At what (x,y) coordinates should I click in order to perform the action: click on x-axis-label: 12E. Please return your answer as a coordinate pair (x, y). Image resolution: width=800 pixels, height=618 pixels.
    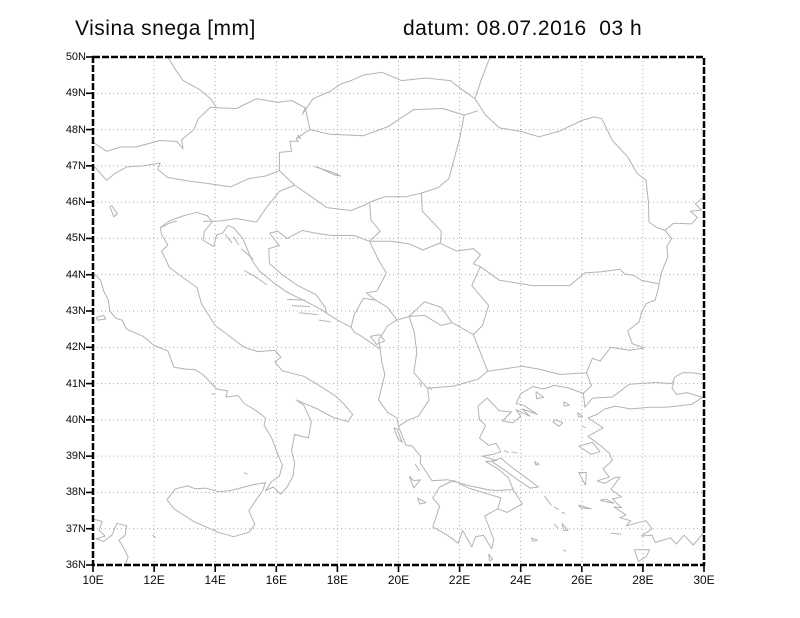
    Looking at the image, I should click on (154, 580).